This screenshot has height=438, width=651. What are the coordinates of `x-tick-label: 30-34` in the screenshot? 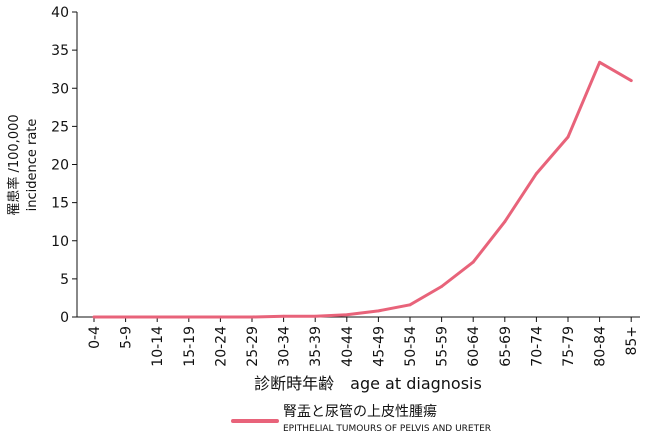 It's located at (285, 346).